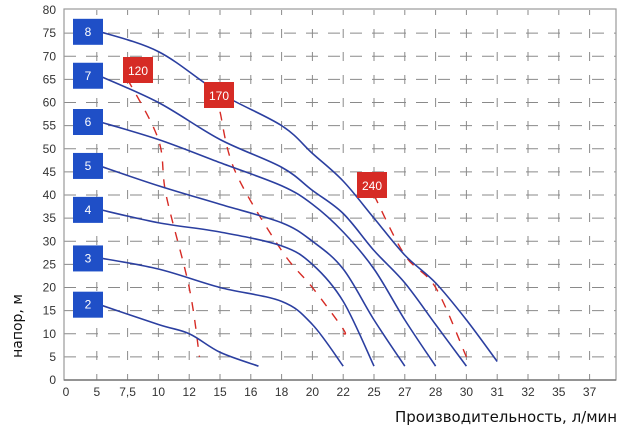  I want to click on svg-text: 4, so click(88, 210).